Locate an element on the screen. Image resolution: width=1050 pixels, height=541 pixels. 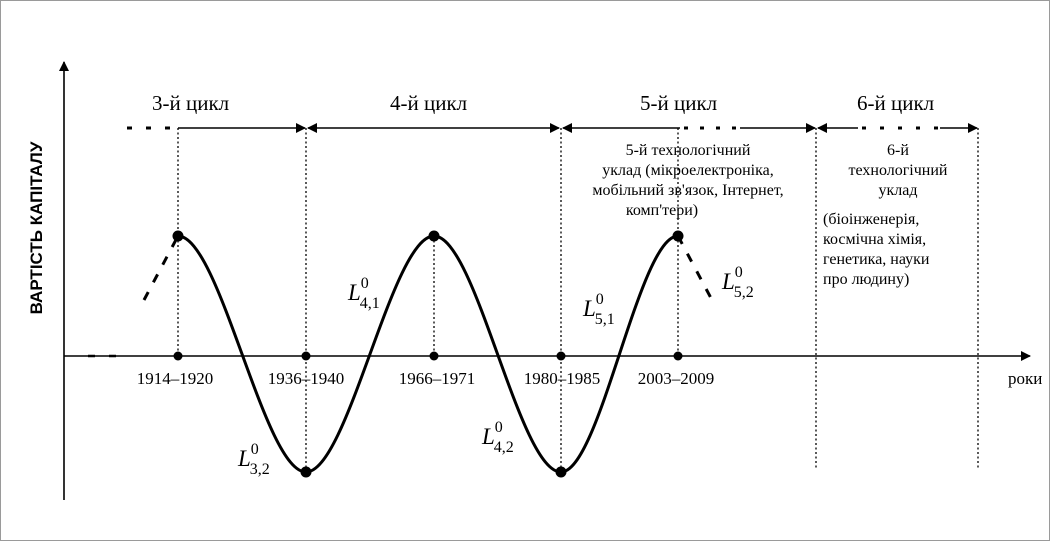
wave-label-5-1: L0 5,1 is located at coordinates (598, 309).